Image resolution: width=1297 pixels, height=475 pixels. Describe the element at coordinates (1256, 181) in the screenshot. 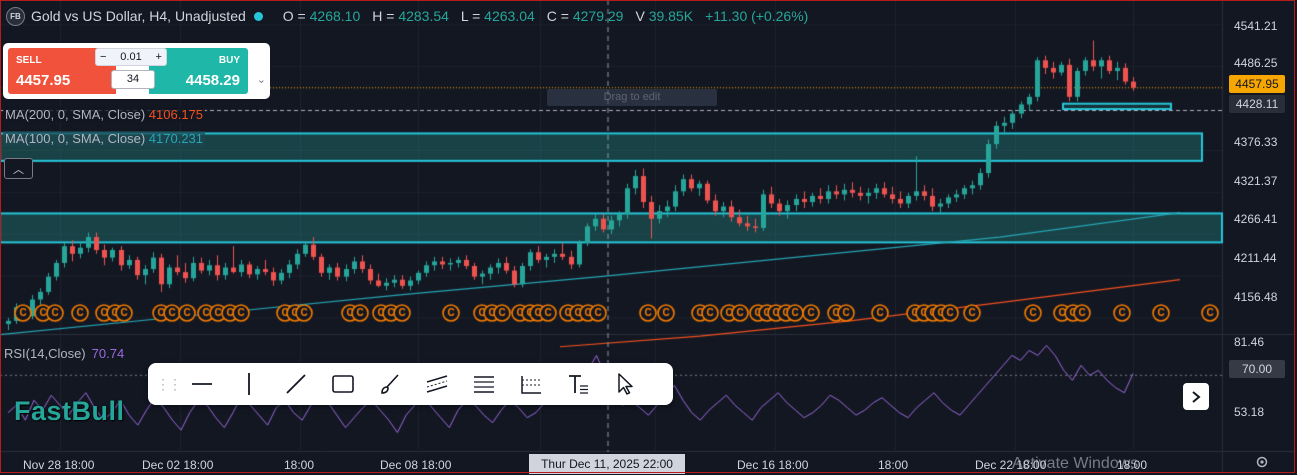

I see `price-axis-label: 4321.37` at that location.